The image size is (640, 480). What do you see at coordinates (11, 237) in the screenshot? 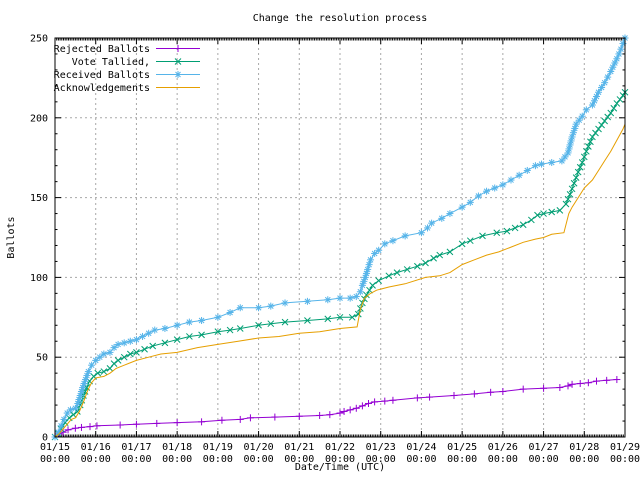
I see `y-axis-label: Ballots` at bounding box center [11, 237].